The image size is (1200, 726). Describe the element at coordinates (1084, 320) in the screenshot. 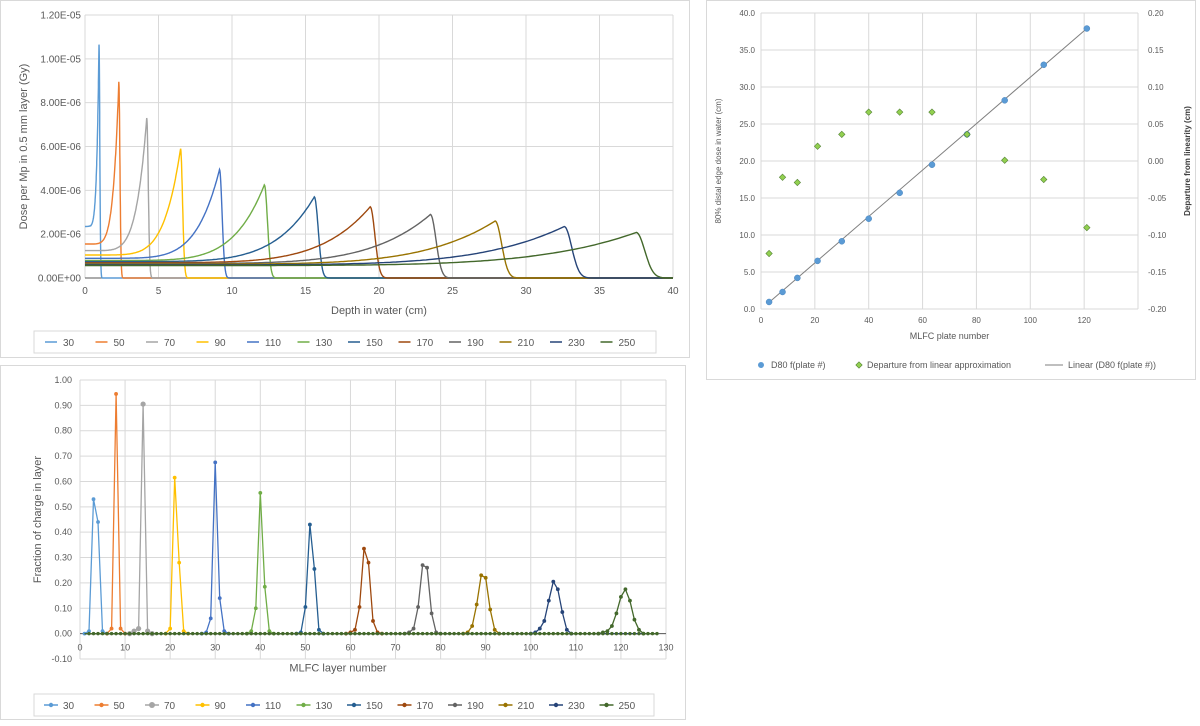

I see `x-tick-label: 120` at that location.